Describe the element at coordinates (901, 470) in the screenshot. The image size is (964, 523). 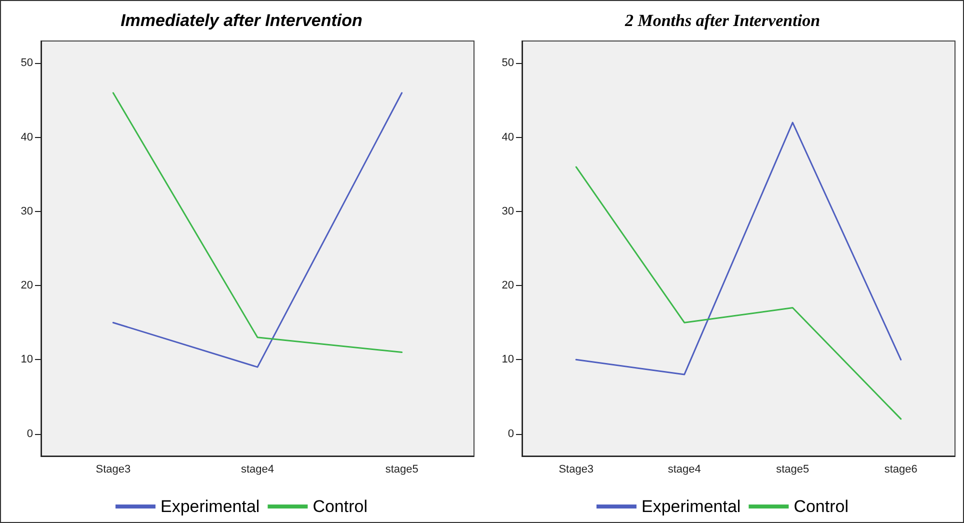
I see `x-tick-label: stage6` at that location.